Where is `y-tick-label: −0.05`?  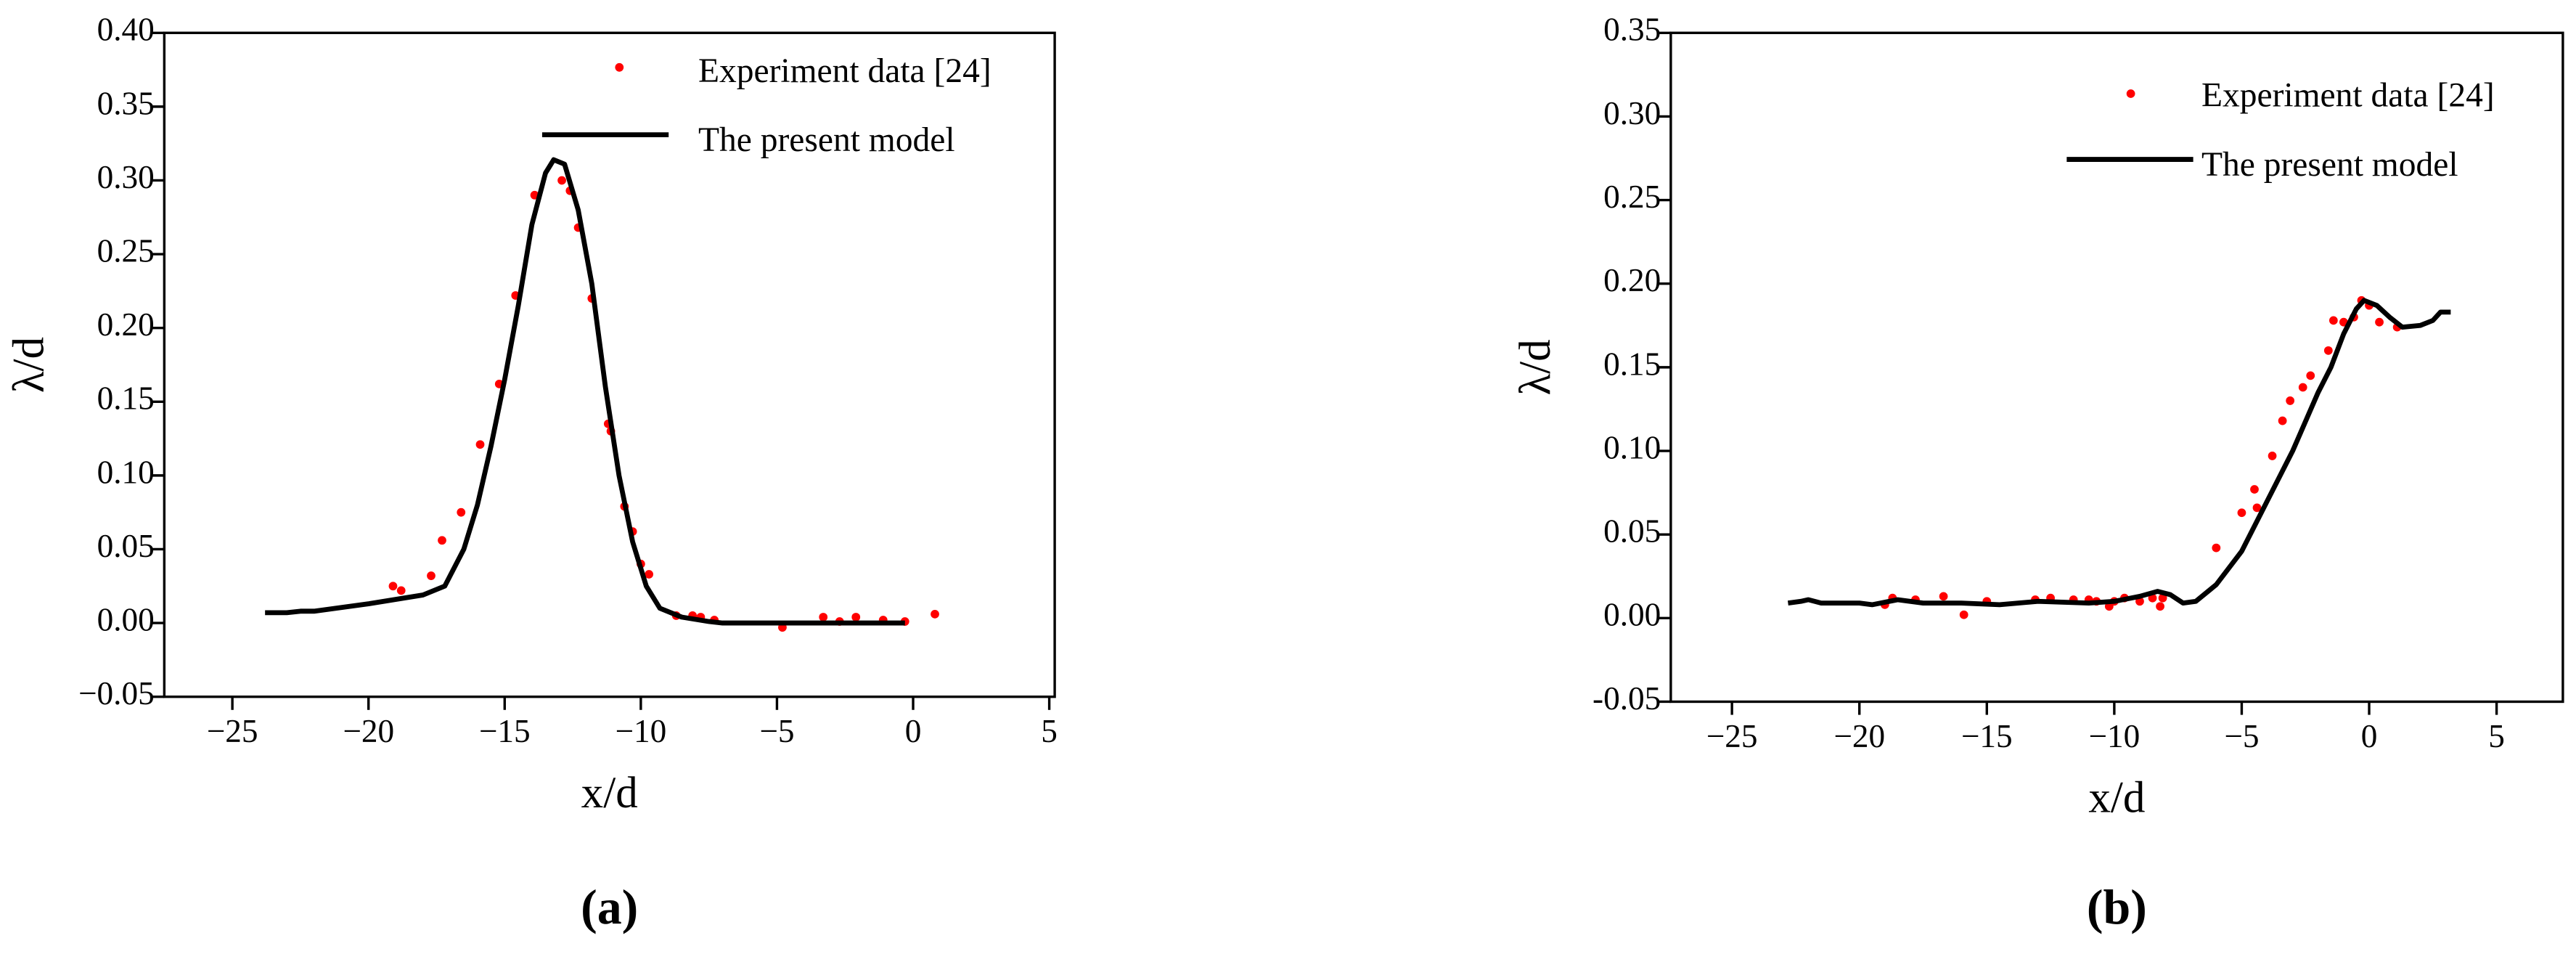
y-tick-label: −0.05 is located at coordinates (117, 693).